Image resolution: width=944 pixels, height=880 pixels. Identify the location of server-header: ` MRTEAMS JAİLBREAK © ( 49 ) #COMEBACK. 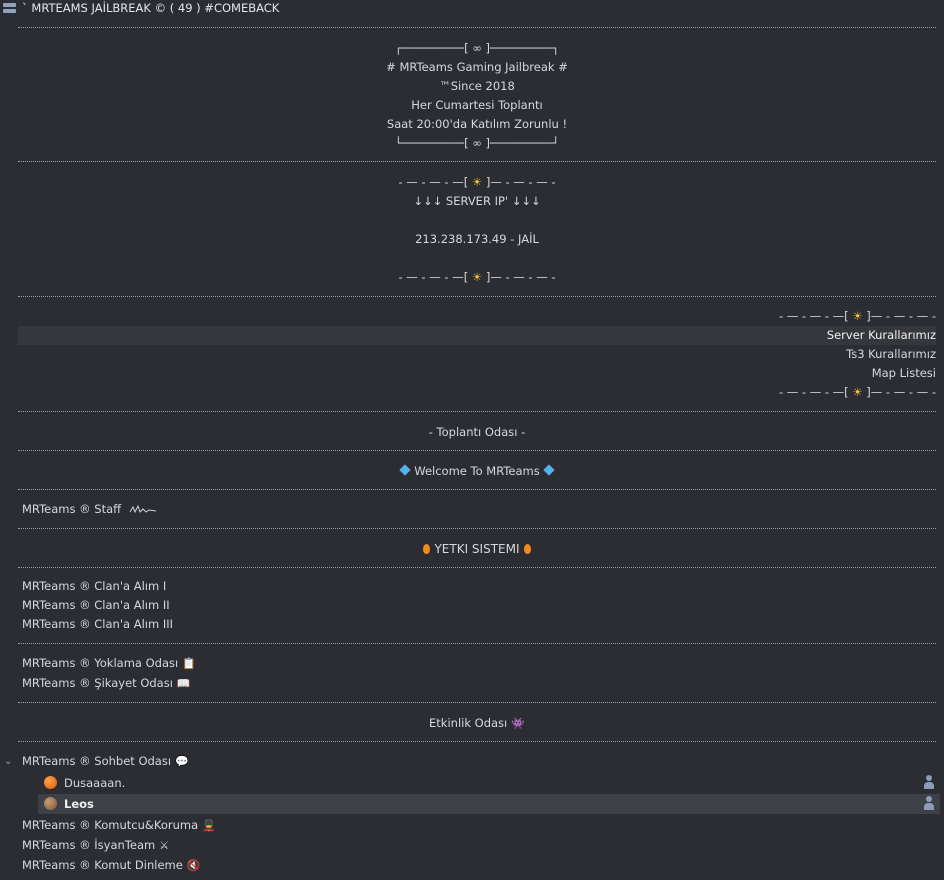
(472, 9).